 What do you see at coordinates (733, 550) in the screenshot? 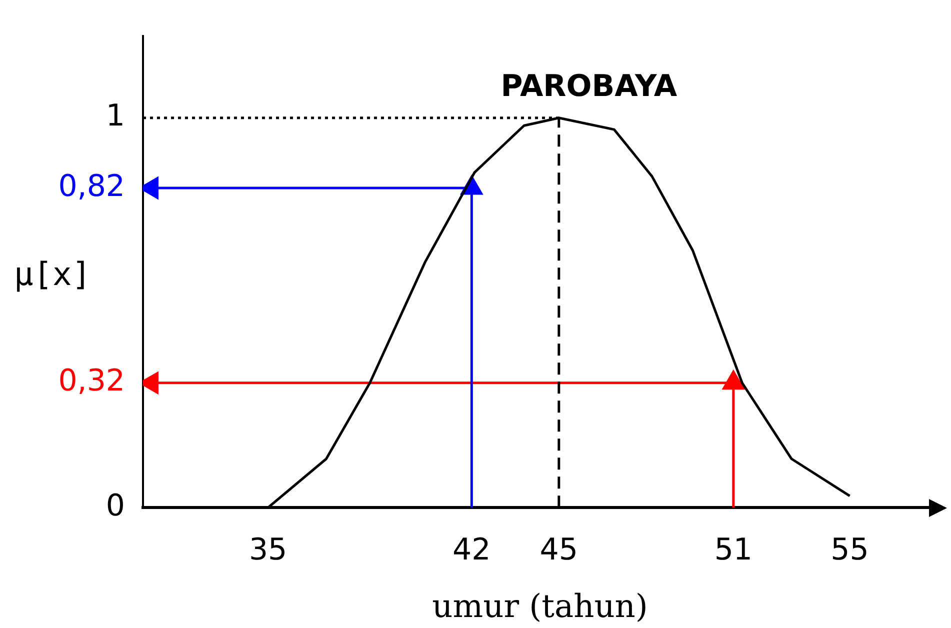
I see `x-tick-label: 51` at bounding box center [733, 550].